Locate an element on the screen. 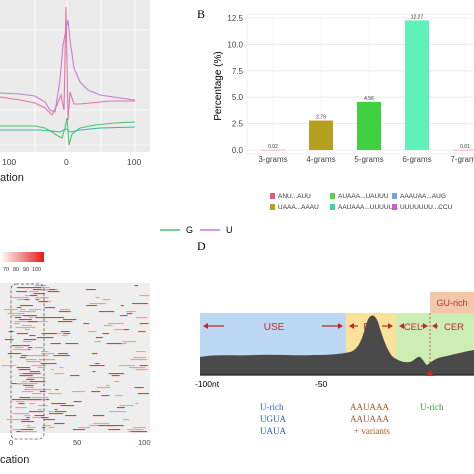  panel-c-heatmap-cells is located at coordinates (75, 359).